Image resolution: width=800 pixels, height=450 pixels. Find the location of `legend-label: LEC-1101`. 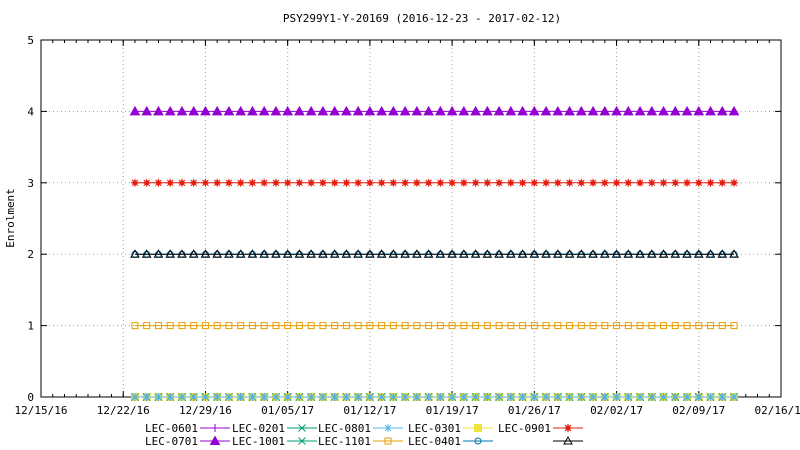

legend-label: LEC-1101 is located at coordinates (344, 441).